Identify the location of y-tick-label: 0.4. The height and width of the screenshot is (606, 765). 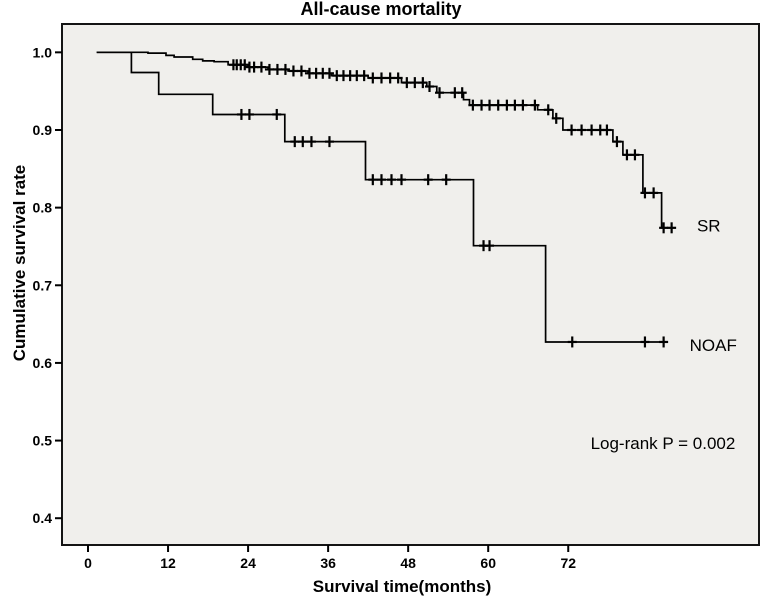
(43, 518).